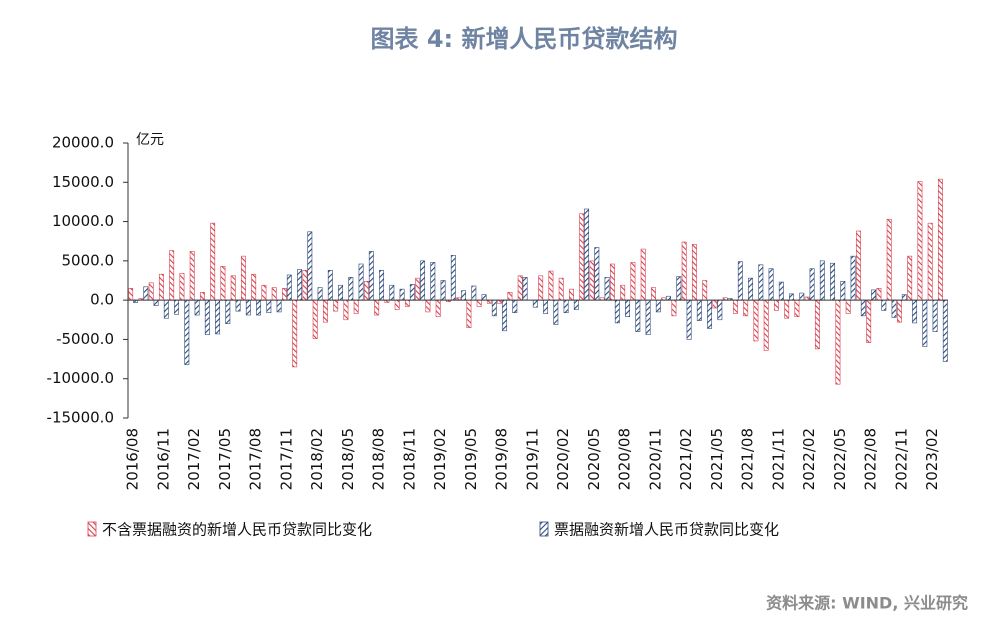  What do you see at coordinates (502, 459) in the screenshot?
I see `x-tick-label: 2019/08` at bounding box center [502, 459].